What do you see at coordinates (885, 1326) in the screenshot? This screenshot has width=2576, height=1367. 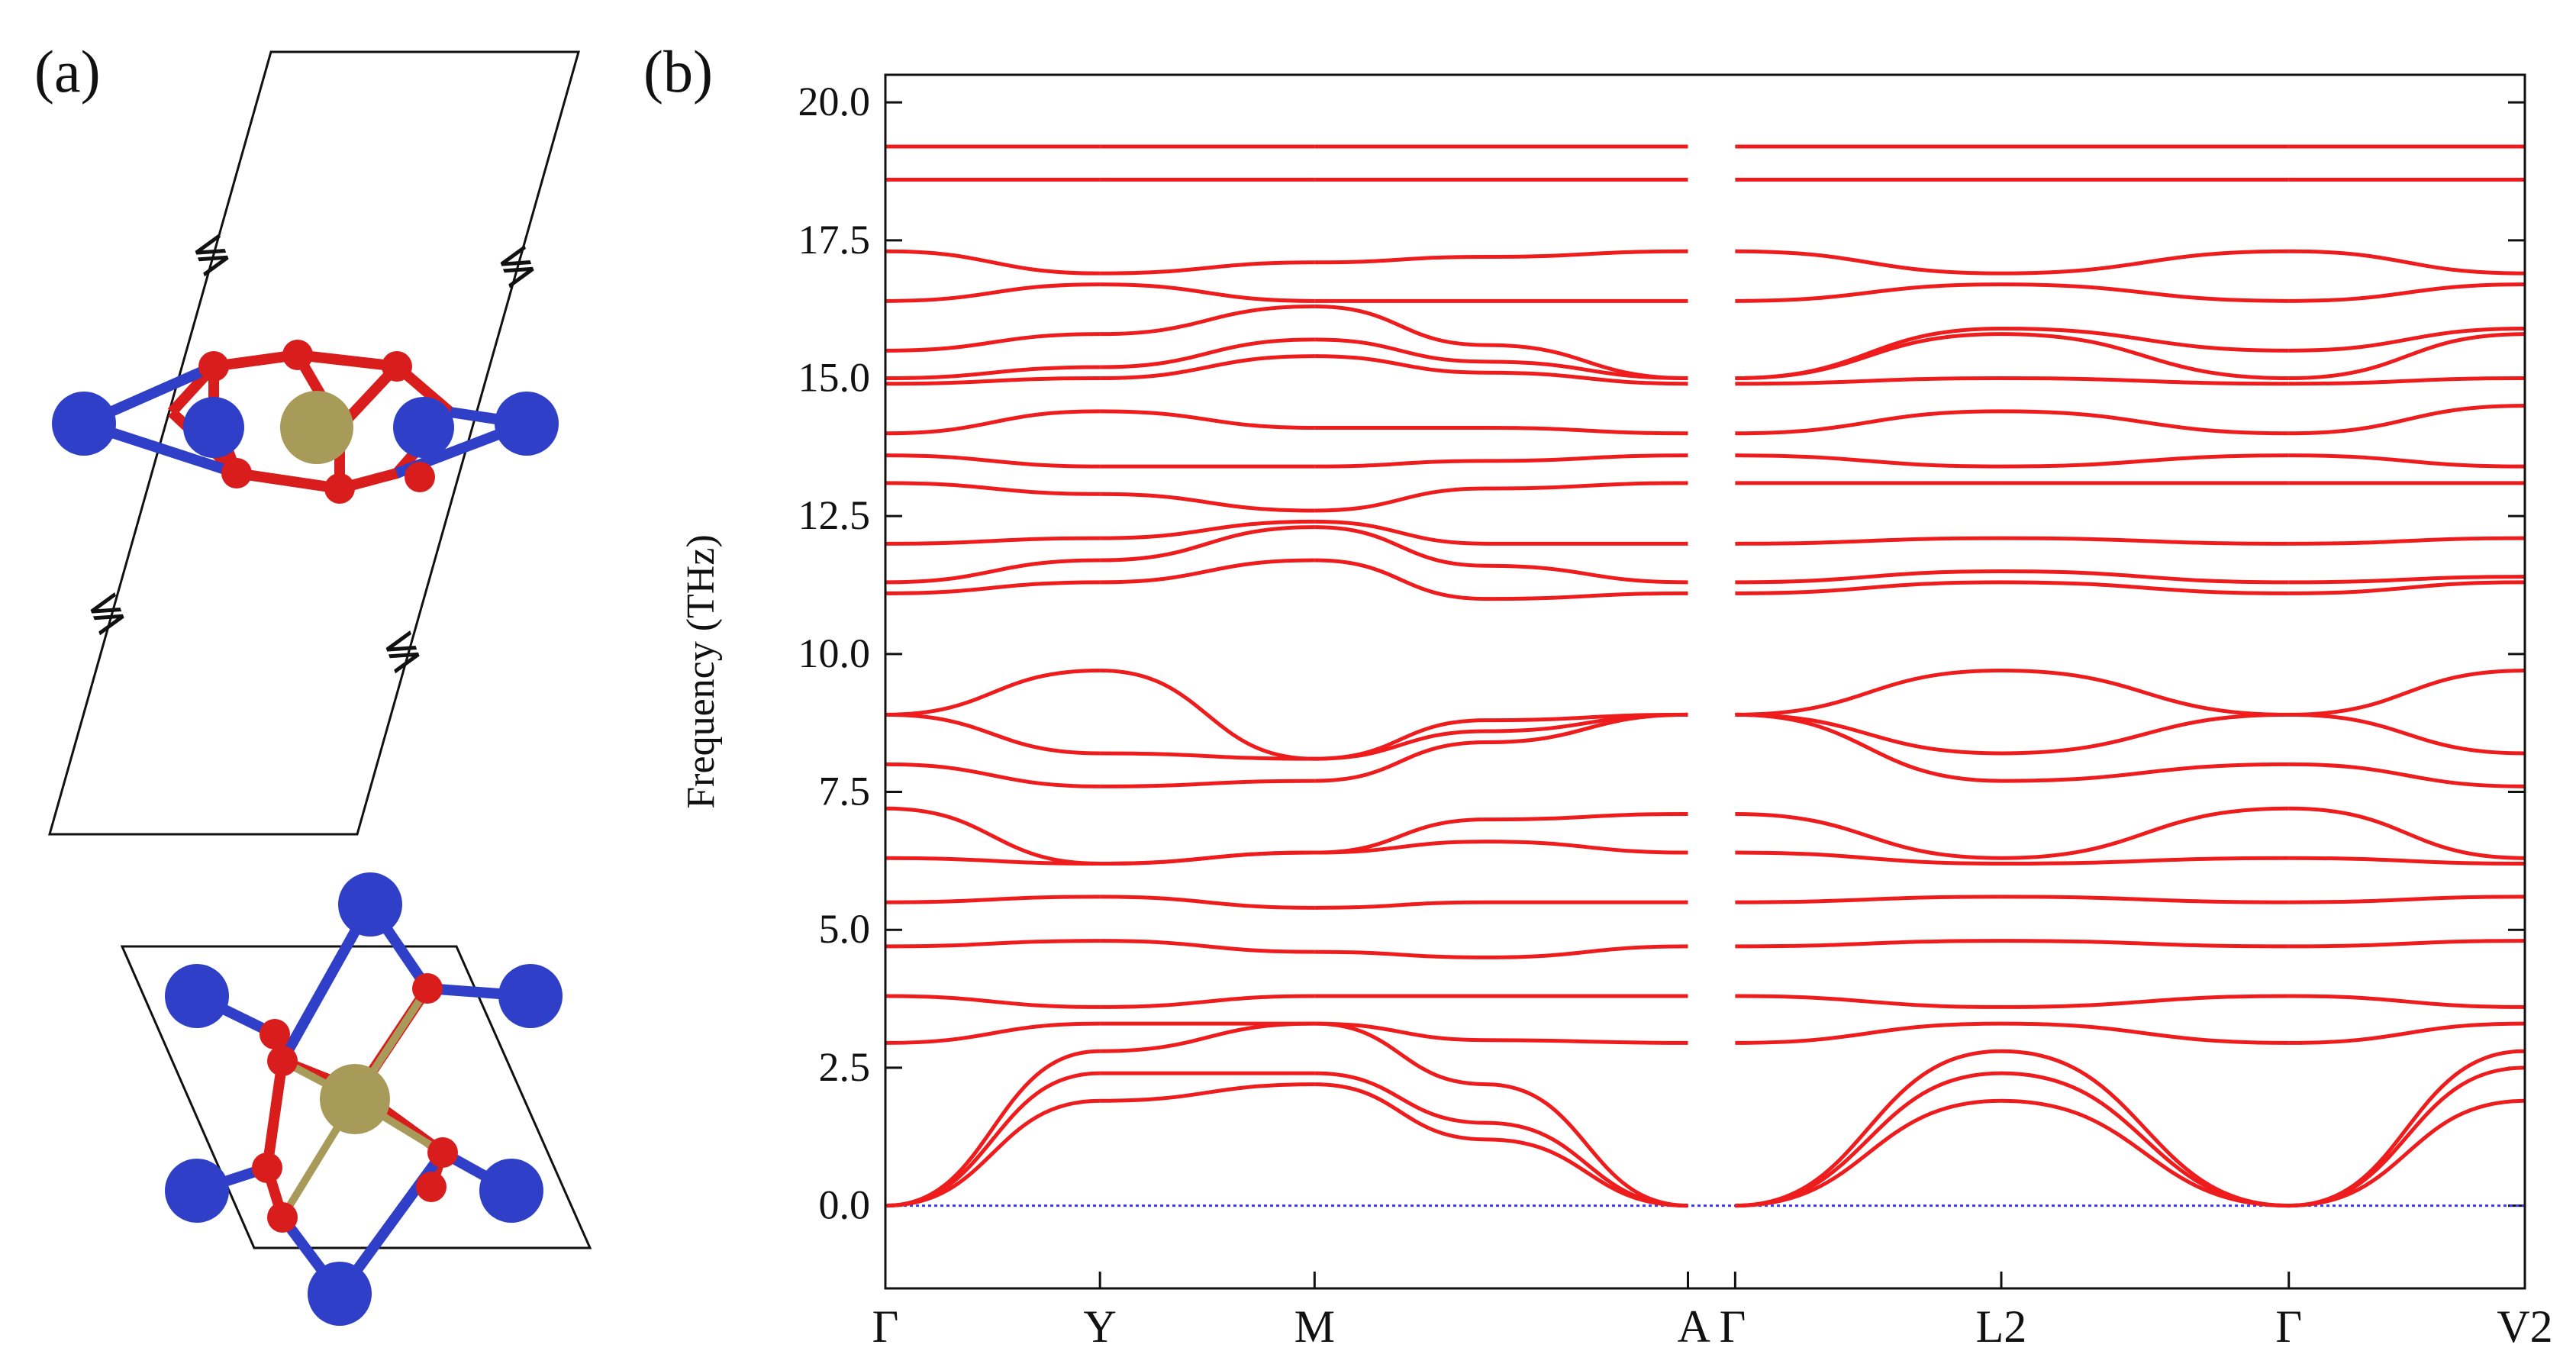 I see `x-tick-label: Γ` at bounding box center [885, 1326].